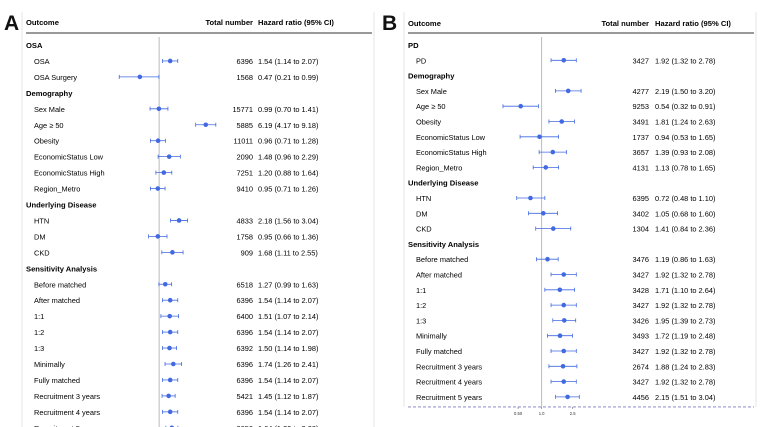 This screenshot has width=760, height=427. What do you see at coordinates (245, 189) in the screenshot?
I see `panel-a-row-total: 9410` at bounding box center [245, 189].